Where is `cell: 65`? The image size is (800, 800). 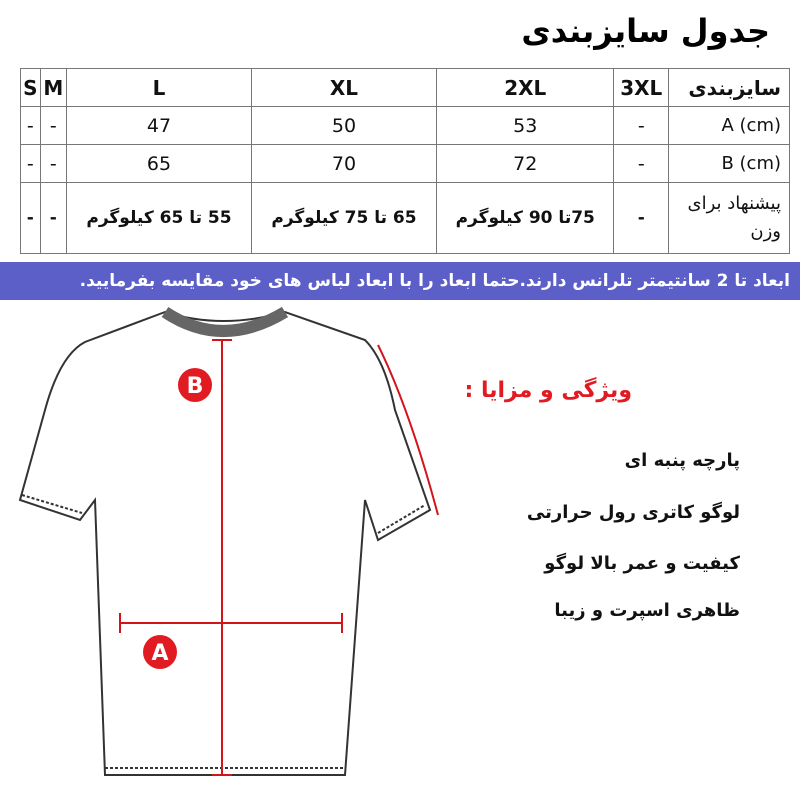 cell: 65 is located at coordinates (158, 163).